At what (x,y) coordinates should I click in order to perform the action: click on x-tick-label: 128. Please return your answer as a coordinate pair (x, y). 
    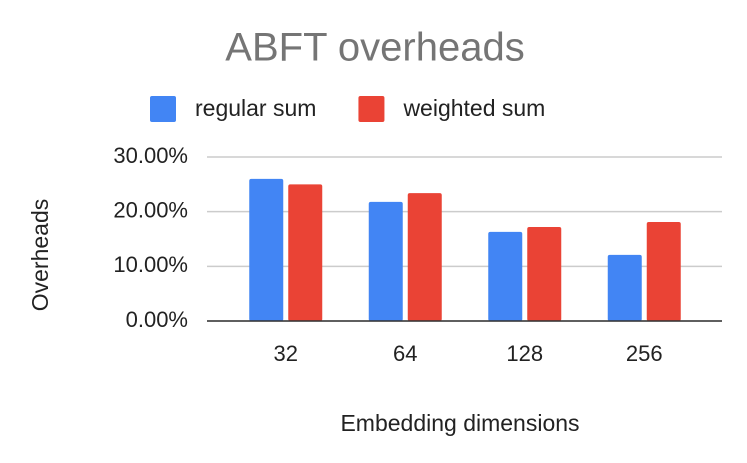
    Looking at the image, I should click on (524, 353).